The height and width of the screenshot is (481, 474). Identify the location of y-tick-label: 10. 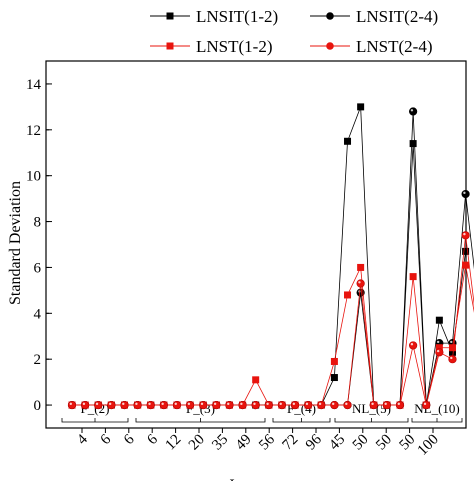
(33, 177).